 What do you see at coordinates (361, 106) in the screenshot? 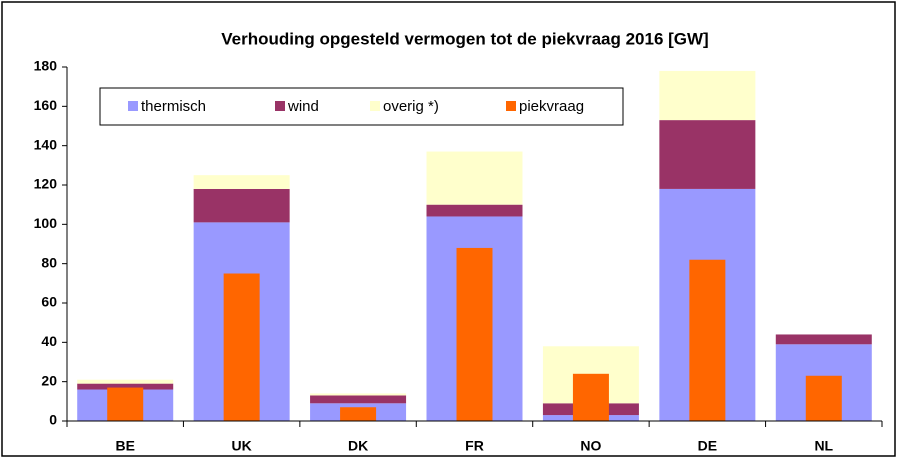
I see `legend` at bounding box center [361, 106].